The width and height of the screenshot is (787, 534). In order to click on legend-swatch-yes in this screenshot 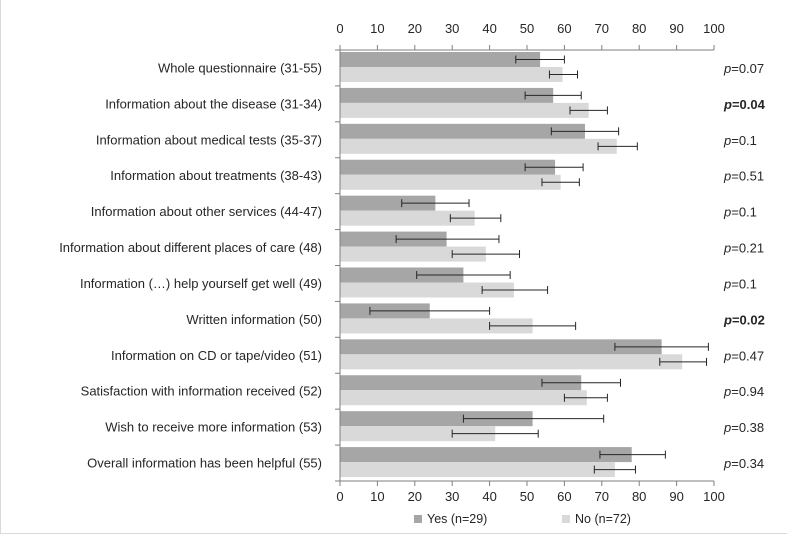, I will do `click(418, 519)`.